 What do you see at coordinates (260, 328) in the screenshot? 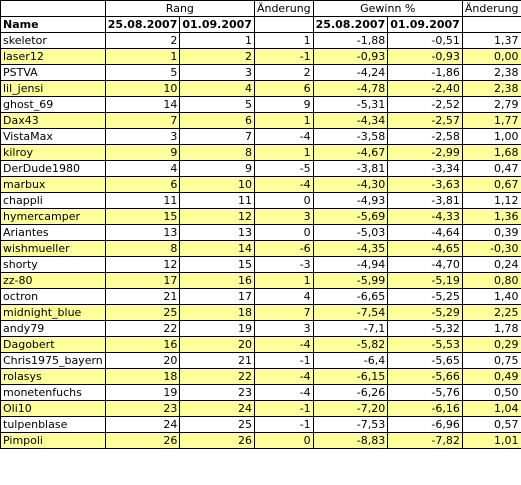
I see `table-row: andy79 22 19 3 -7,1 -5,32 1,78` at bounding box center [260, 328].